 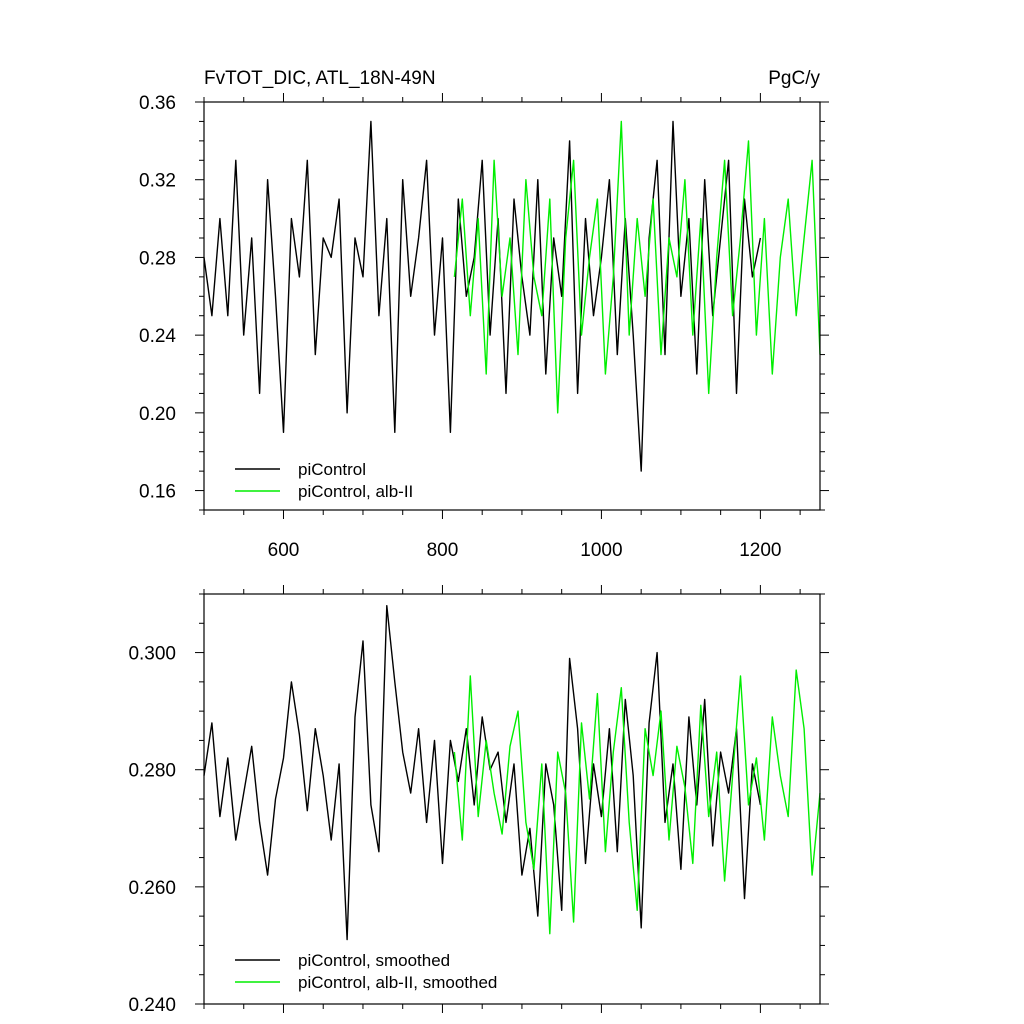 I want to click on x-tick-label: 600, so click(x=284, y=550).